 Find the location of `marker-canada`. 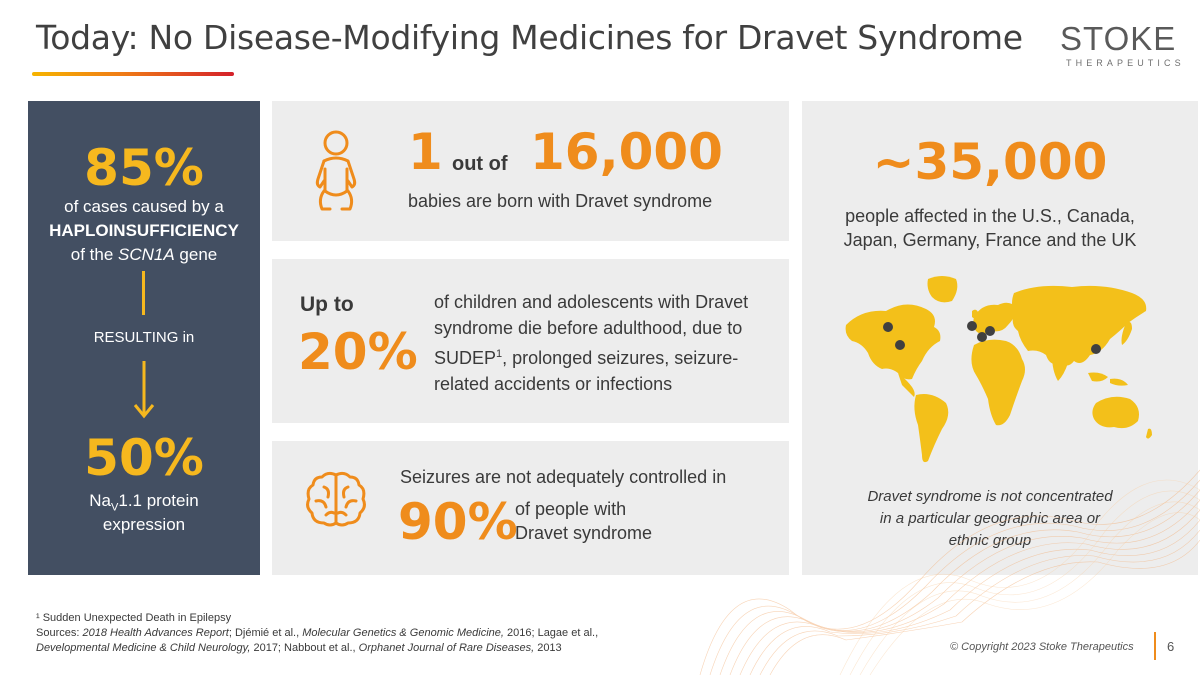

marker-canada is located at coordinates (888, 327).